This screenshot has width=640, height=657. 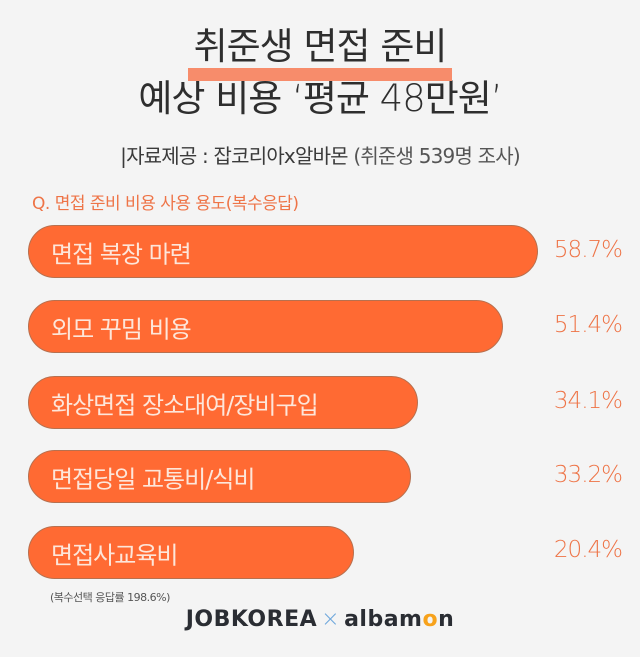 What do you see at coordinates (433, 156) in the screenshot?
I see `source-suffix: (취준생 539명 조사)` at bounding box center [433, 156].